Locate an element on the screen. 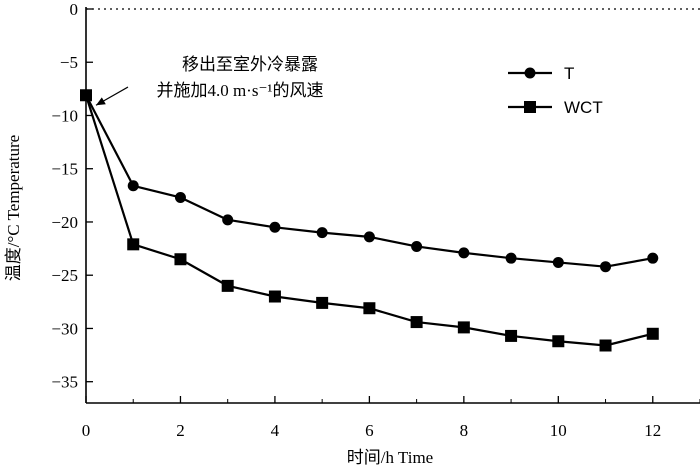 The image size is (700, 475). x-tick-label-2: 2 is located at coordinates (180, 430).